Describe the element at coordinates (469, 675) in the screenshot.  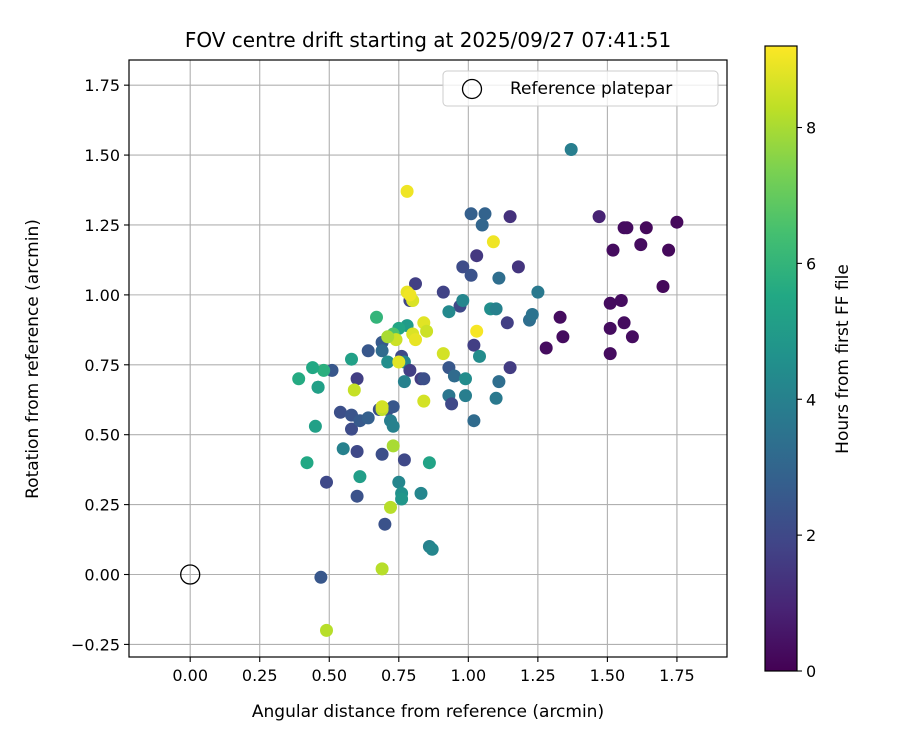
I see `x-tick-label: 1.00` at that location.